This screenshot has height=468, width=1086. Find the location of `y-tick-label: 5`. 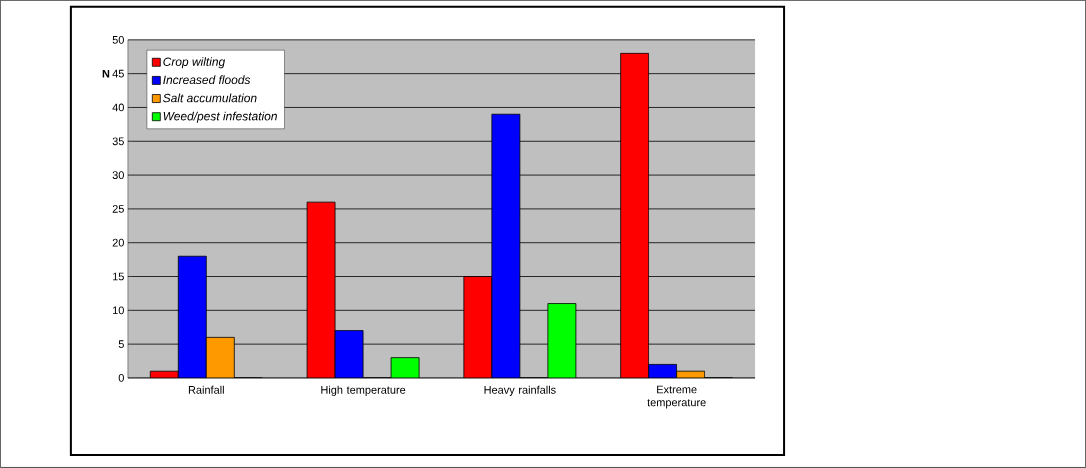

y-tick-label: 5 is located at coordinates (121, 344).